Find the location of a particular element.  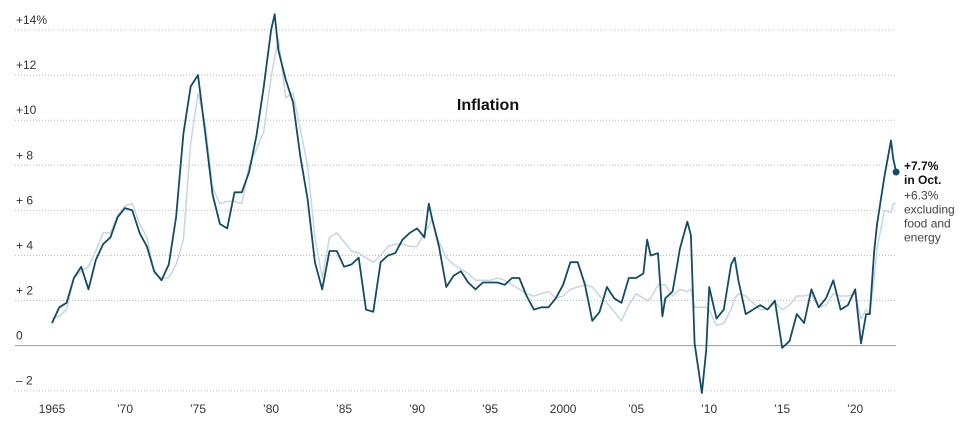

end-label: in Oct. is located at coordinates (922, 180).